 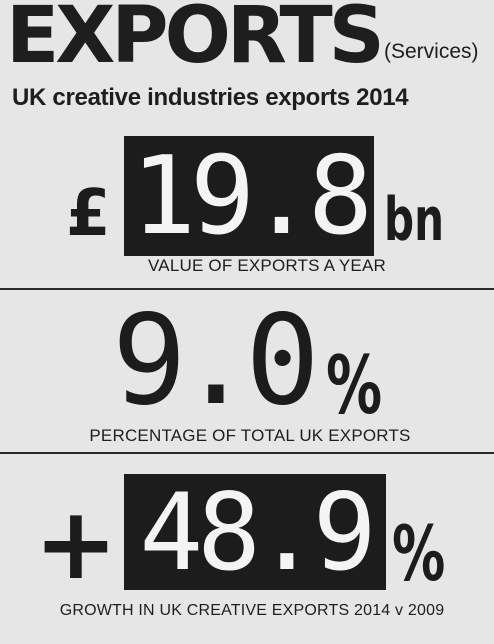 I want to click on title-note: (Services), so click(x=431, y=51).